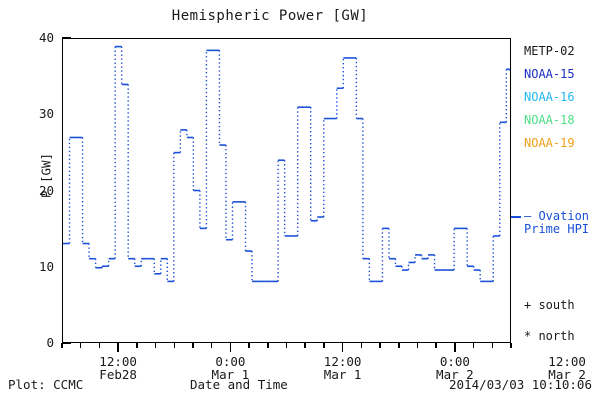 The width and height of the screenshot is (600, 400). Describe the element at coordinates (118, 374) in the screenshot. I see `x-tick-date: Feb28` at that location.